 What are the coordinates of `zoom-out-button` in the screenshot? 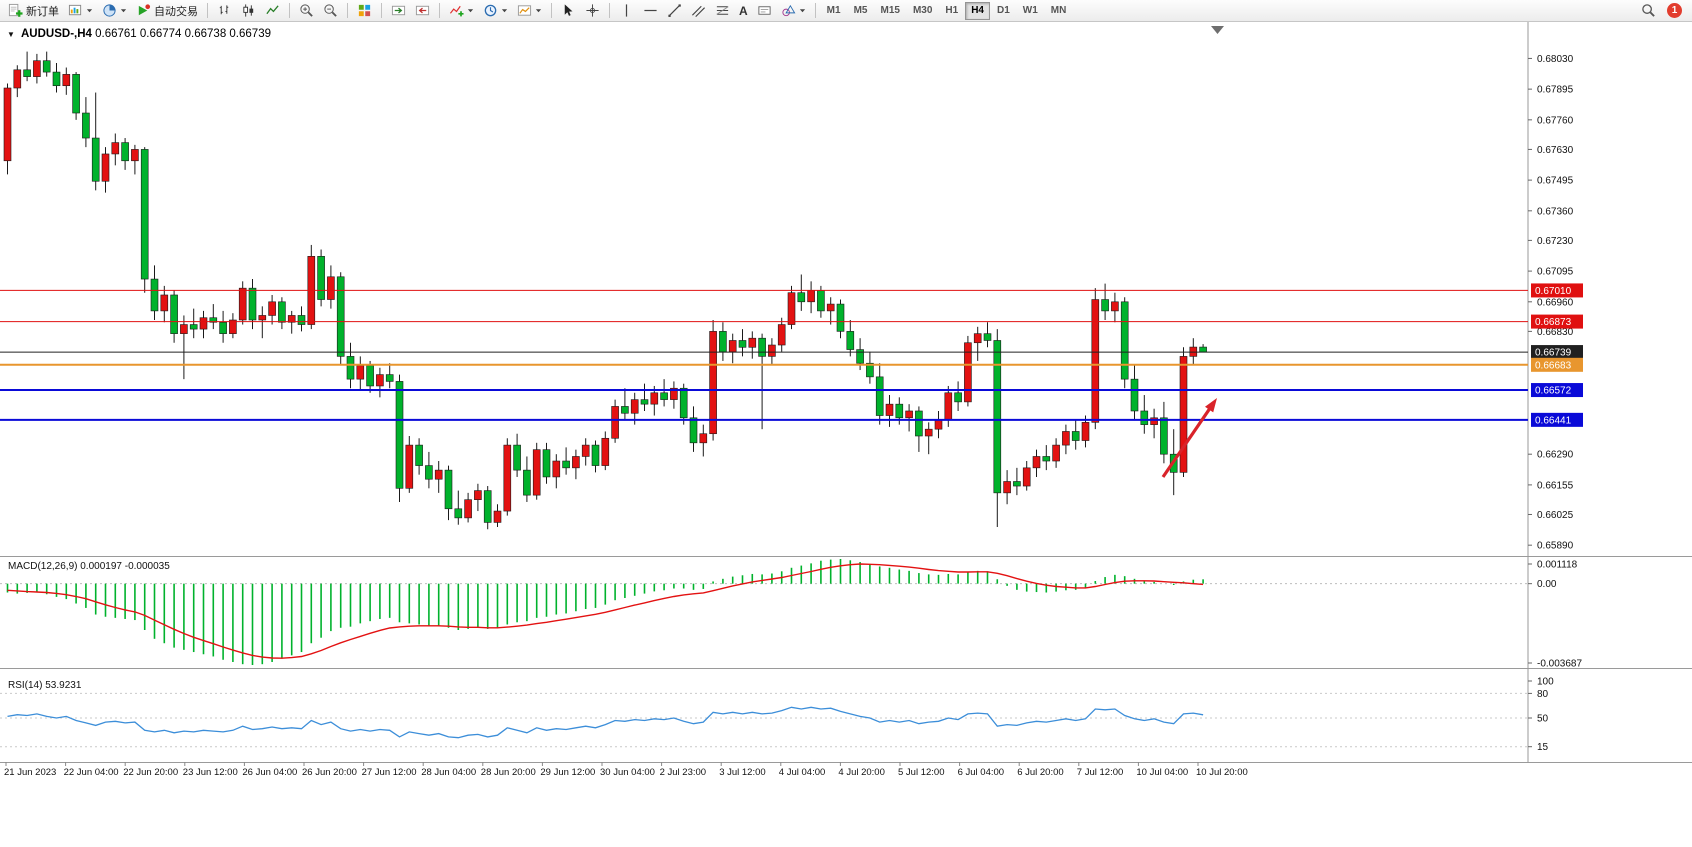 It's located at (330, 11).